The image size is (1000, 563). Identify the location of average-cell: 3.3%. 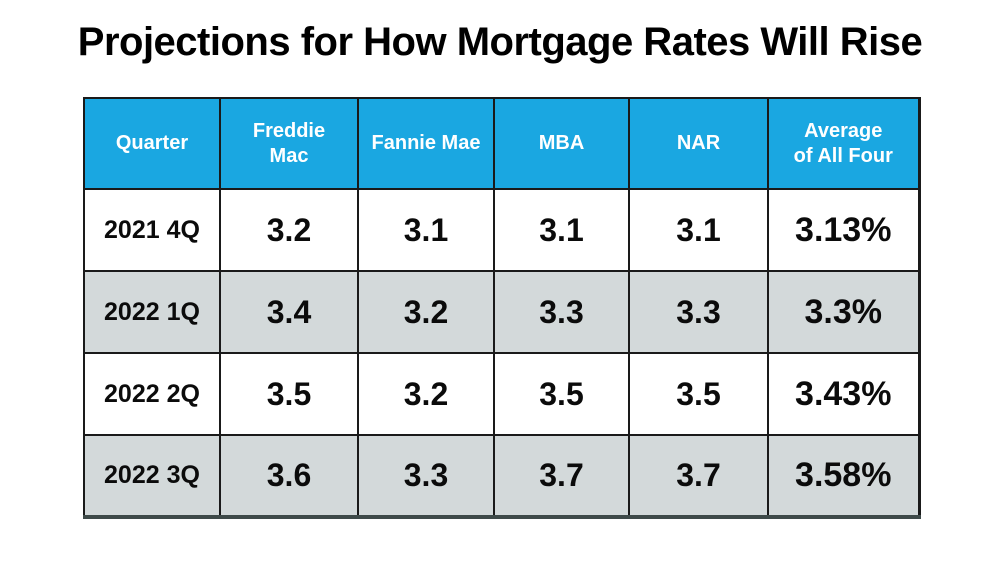
(843, 312).